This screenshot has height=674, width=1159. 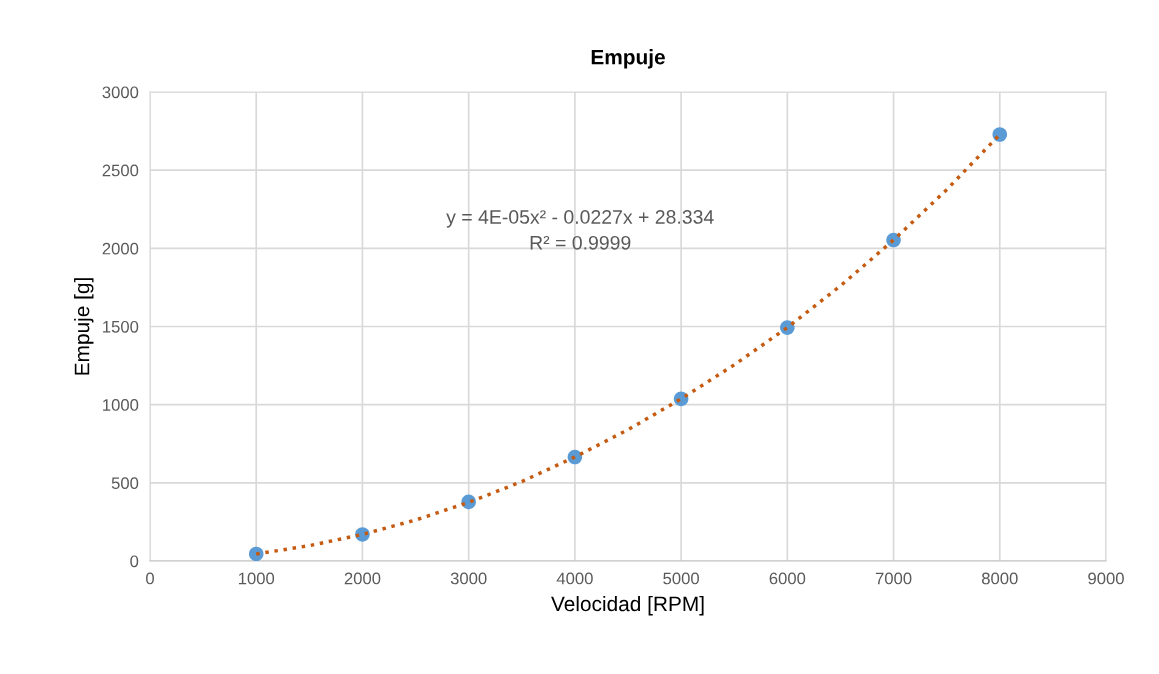 I want to click on annotation: y = 4E-05x² - 0.0227x + 28.334, so click(x=580, y=219).